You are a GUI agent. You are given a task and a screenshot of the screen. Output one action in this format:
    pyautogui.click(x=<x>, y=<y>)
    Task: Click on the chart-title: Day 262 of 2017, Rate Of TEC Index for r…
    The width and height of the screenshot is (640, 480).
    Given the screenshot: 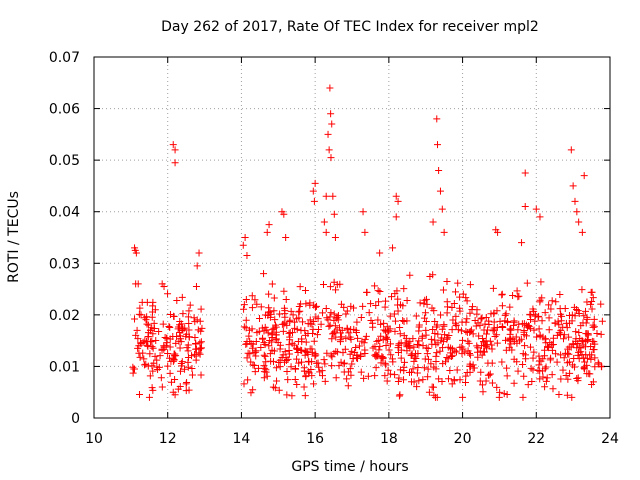 What is the action you would take?
    pyautogui.click(x=350, y=27)
    